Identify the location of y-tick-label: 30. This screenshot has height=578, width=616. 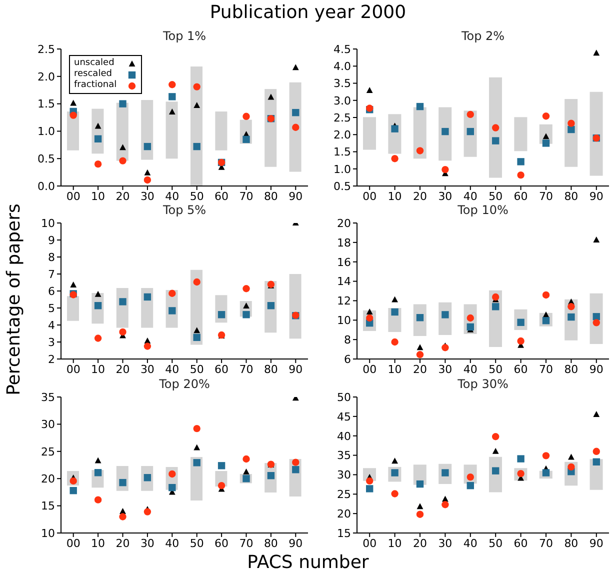
(48, 425).